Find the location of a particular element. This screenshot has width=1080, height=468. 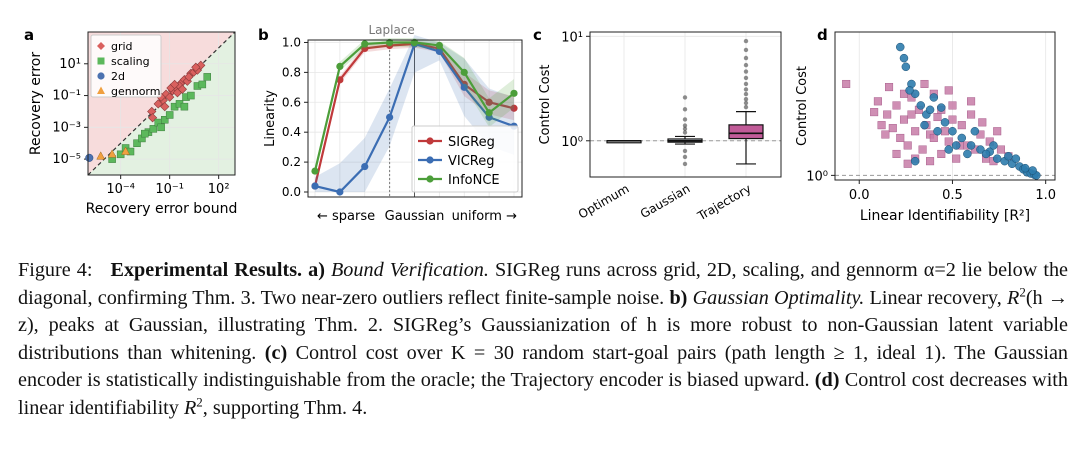

x-tick-label: Optimum is located at coordinates (604, 201).